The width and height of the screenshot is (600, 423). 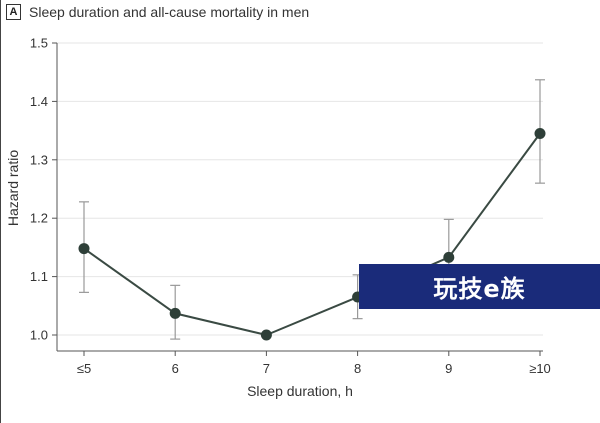 What do you see at coordinates (175, 368) in the screenshot?
I see `x-tick-label-1: 6` at bounding box center [175, 368].